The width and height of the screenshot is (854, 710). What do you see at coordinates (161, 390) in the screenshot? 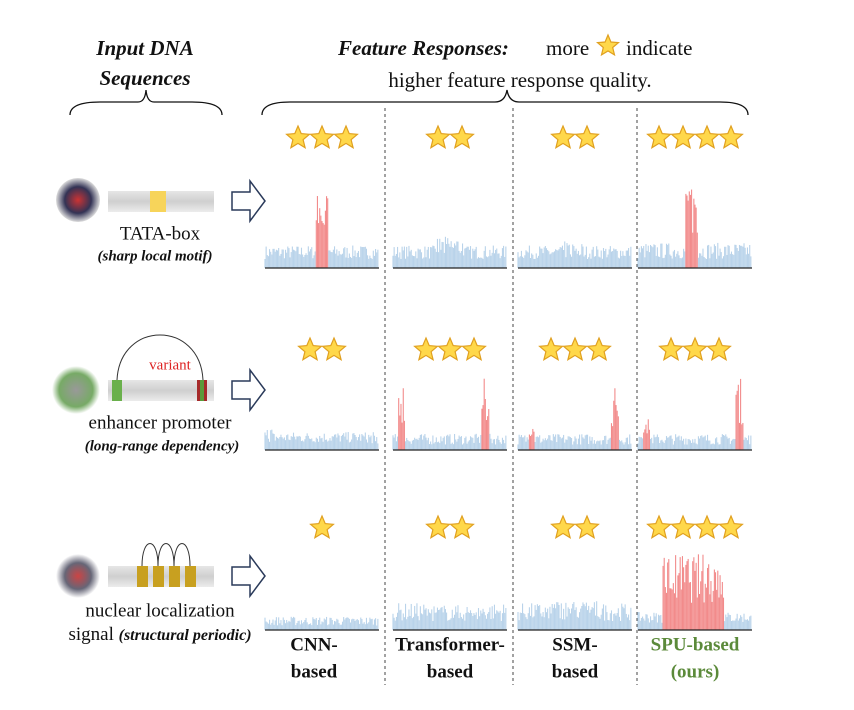
I see `sequence-bar` at bounding box center [161, 390].